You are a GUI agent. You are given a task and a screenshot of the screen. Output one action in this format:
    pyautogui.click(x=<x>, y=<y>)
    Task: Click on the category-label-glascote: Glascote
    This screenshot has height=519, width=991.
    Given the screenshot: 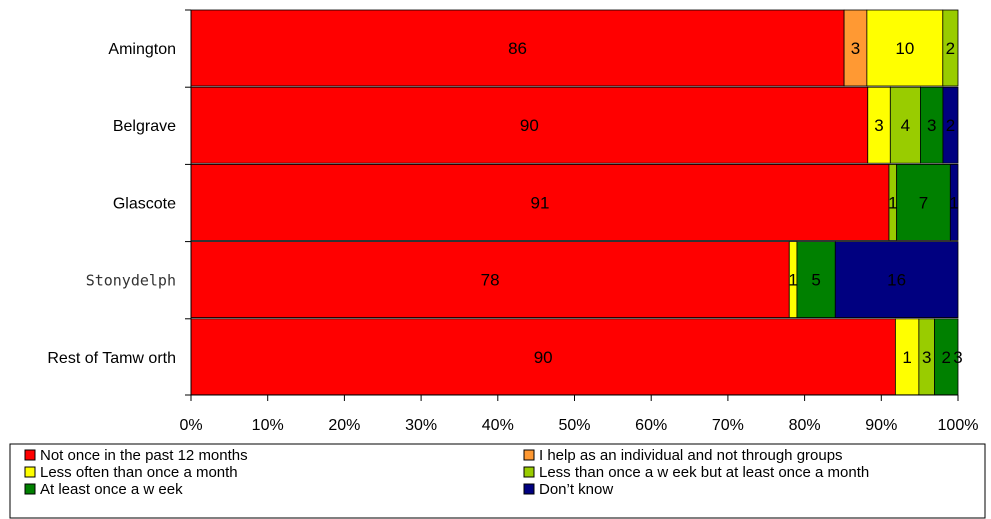 What is the action you would take?
    pyautogui.click(x=144, y=203)
    